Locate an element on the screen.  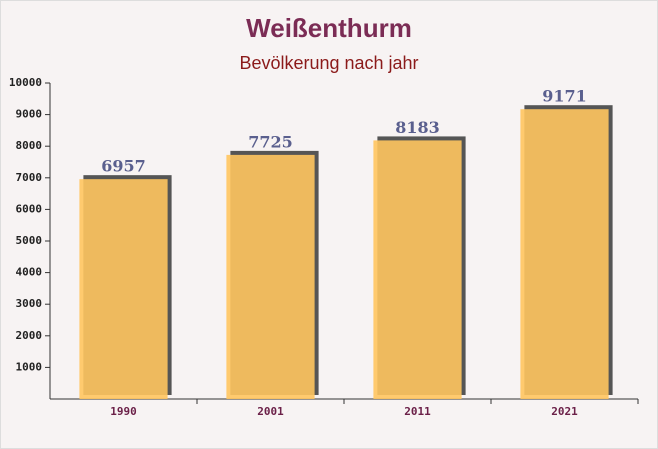
x-tick-label: 2021 is located at coordinates (564, 411).